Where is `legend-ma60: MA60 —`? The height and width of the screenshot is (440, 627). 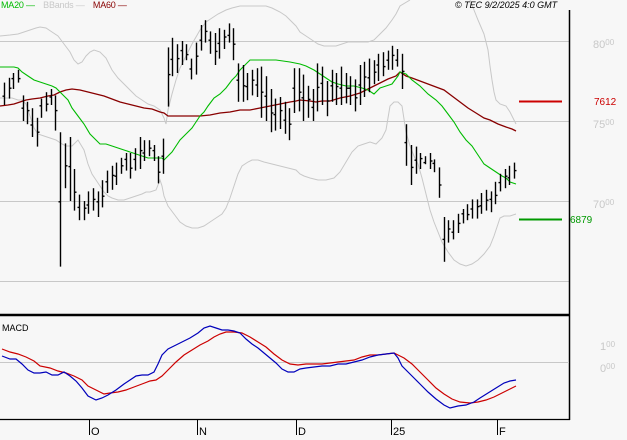
legend-ma60: MA60 — is located at coordinates (109, 5).